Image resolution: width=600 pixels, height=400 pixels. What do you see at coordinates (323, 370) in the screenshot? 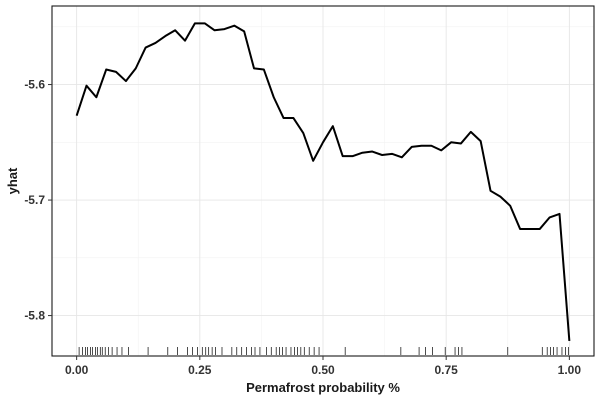
I see `x-tick-label: 0.50` at bounding box center [323, 370].